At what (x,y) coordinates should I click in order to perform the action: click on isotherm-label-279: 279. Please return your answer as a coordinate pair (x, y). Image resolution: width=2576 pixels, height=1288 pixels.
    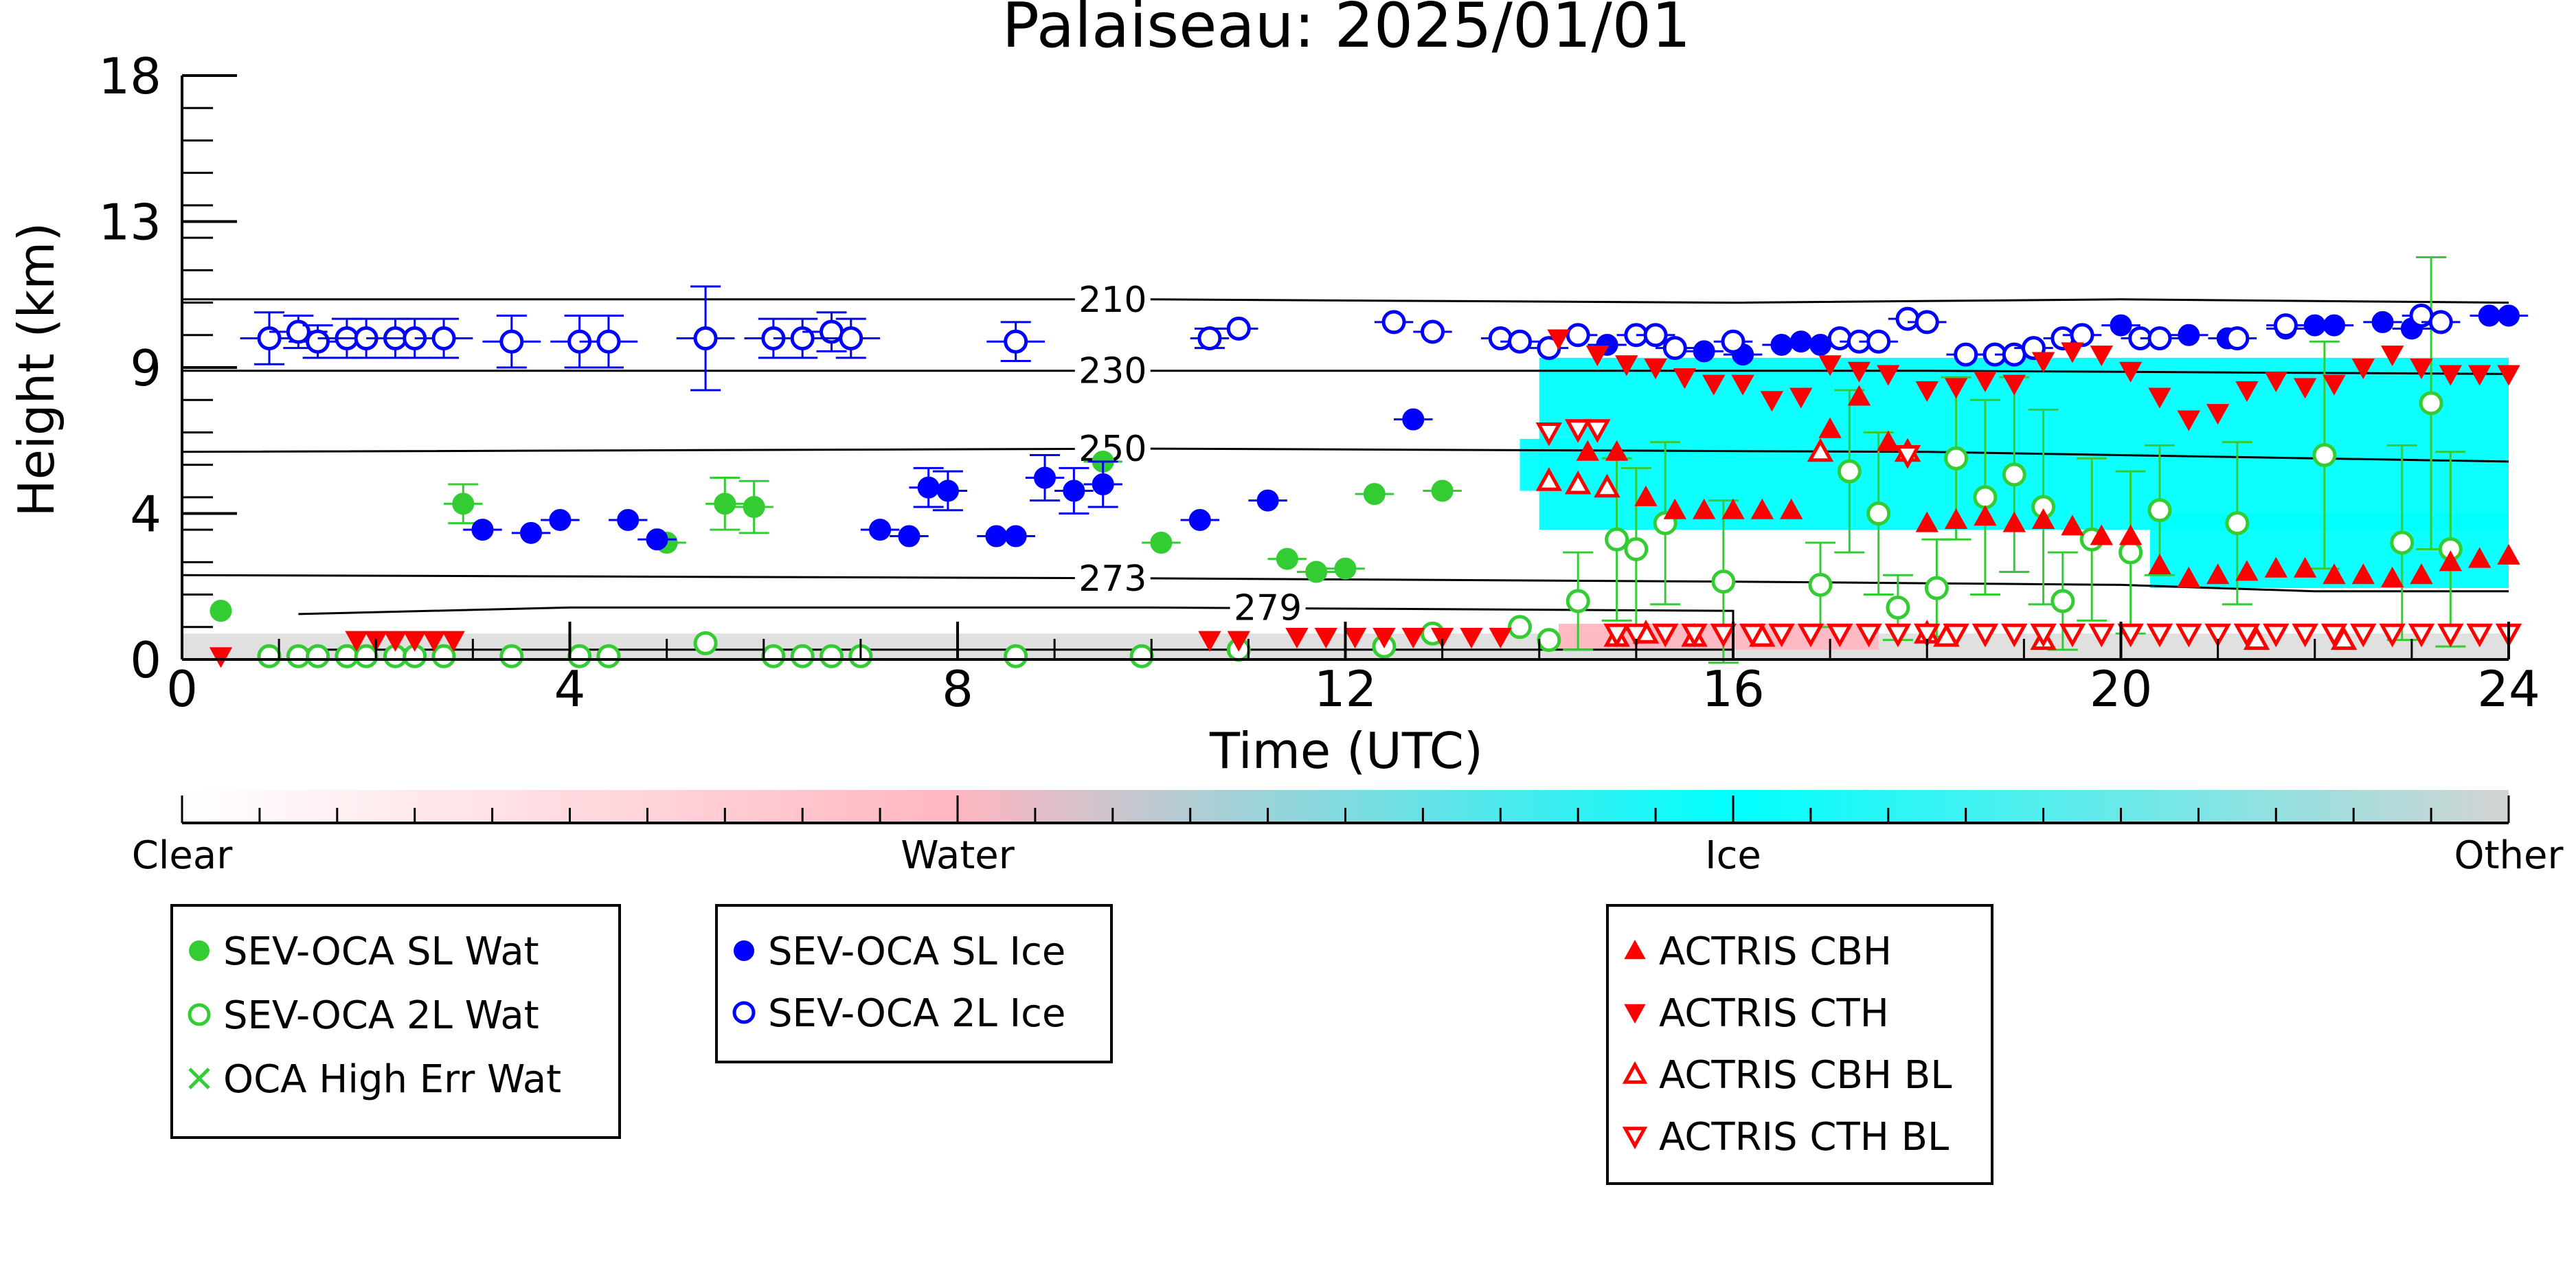
    Looking at the image, I should click on (1268, 608).